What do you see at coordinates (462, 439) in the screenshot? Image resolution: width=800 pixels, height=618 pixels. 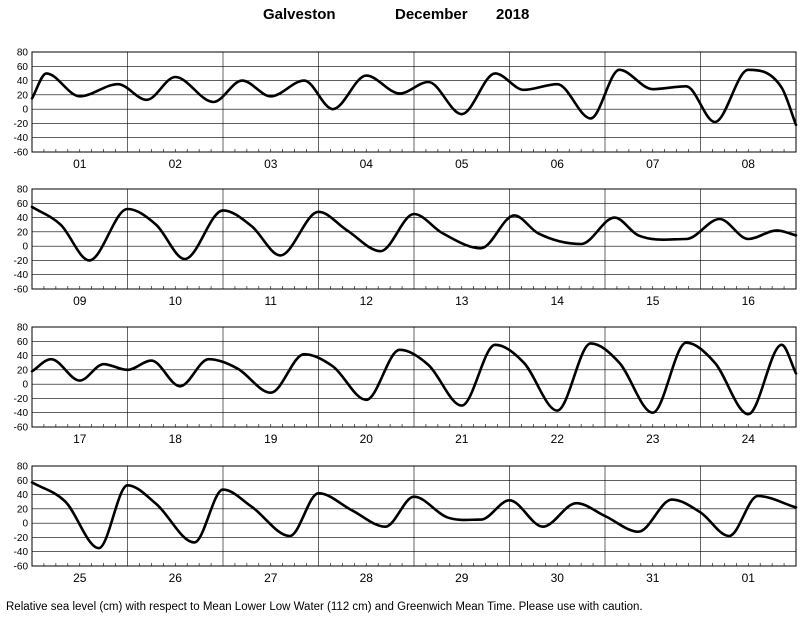 I see `day-label: 21` at bounding box center [462, 439].